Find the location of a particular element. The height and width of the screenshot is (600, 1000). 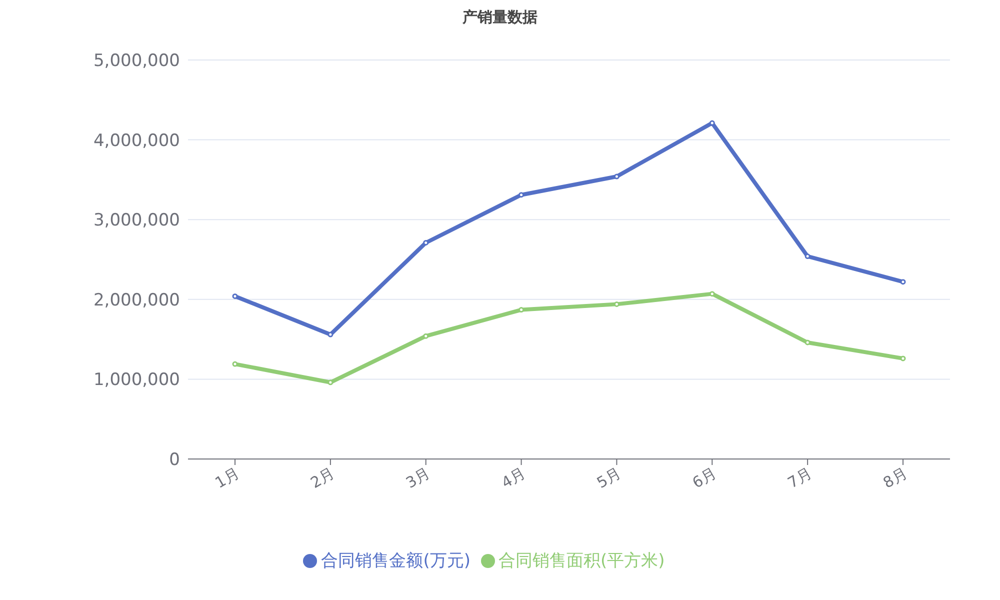

y-tick-label: 2,000,000 is located at coordinates (136, 300).